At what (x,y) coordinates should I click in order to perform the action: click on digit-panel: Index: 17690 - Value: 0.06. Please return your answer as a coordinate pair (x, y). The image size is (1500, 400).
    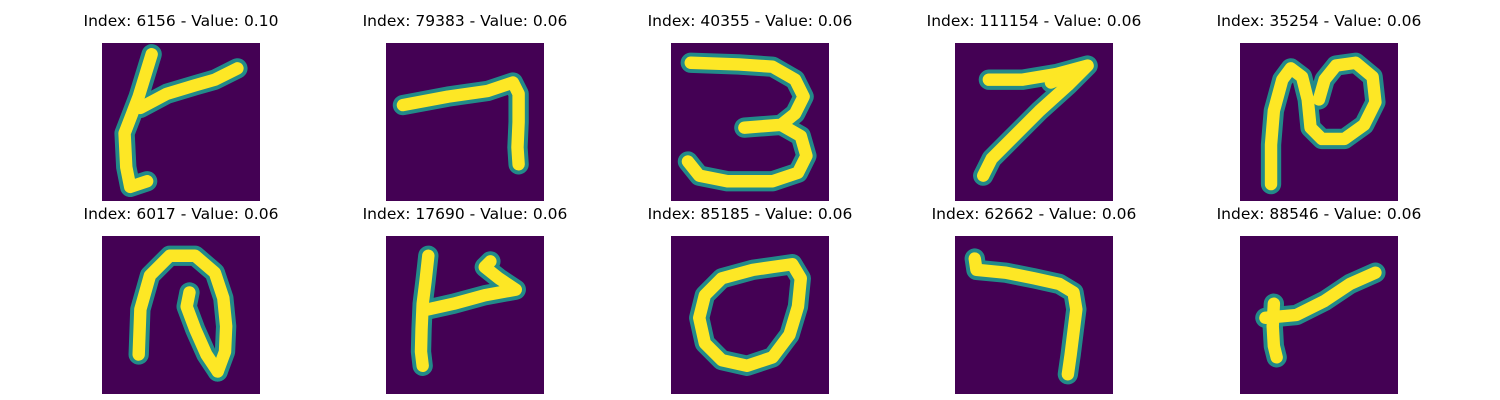
    Looking at the image, I should click on (465, 298).